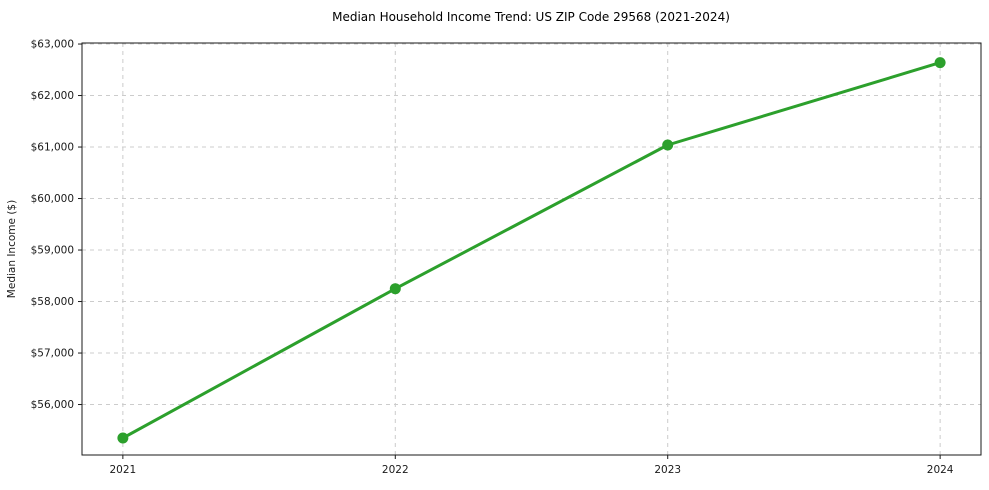  What do you see at coordinates (52, 45) in the screenshot?
I see `y-tick-label: $63,000` at bounding box center [52, 45].